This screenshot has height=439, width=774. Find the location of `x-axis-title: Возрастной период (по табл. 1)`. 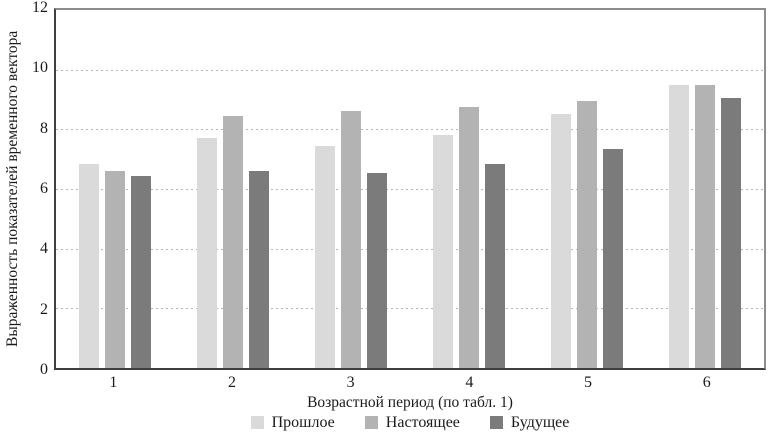

x-axis-title: Возрастной период (по табл. 1) is located at coordinates (410, 402).